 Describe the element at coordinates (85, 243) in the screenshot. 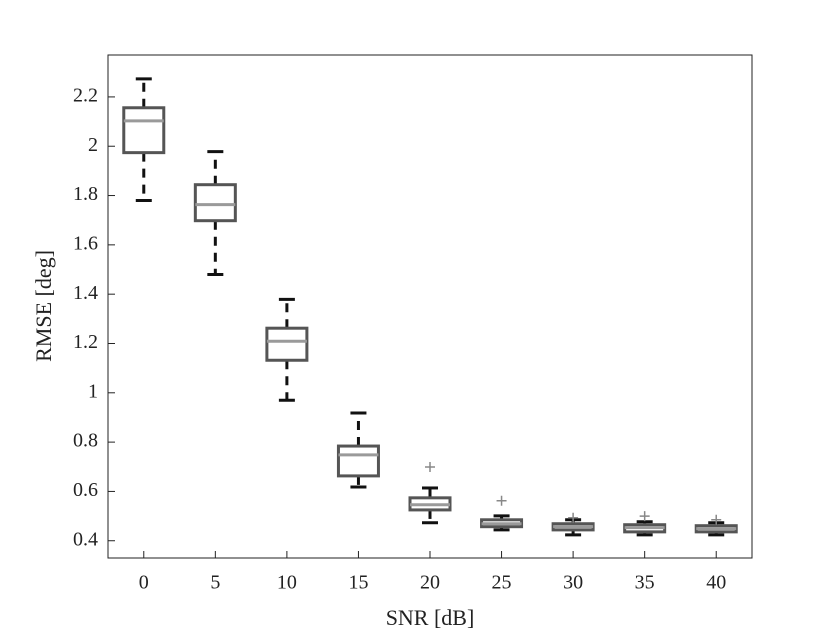

I see `y-tick-label: 1.6` at that location.